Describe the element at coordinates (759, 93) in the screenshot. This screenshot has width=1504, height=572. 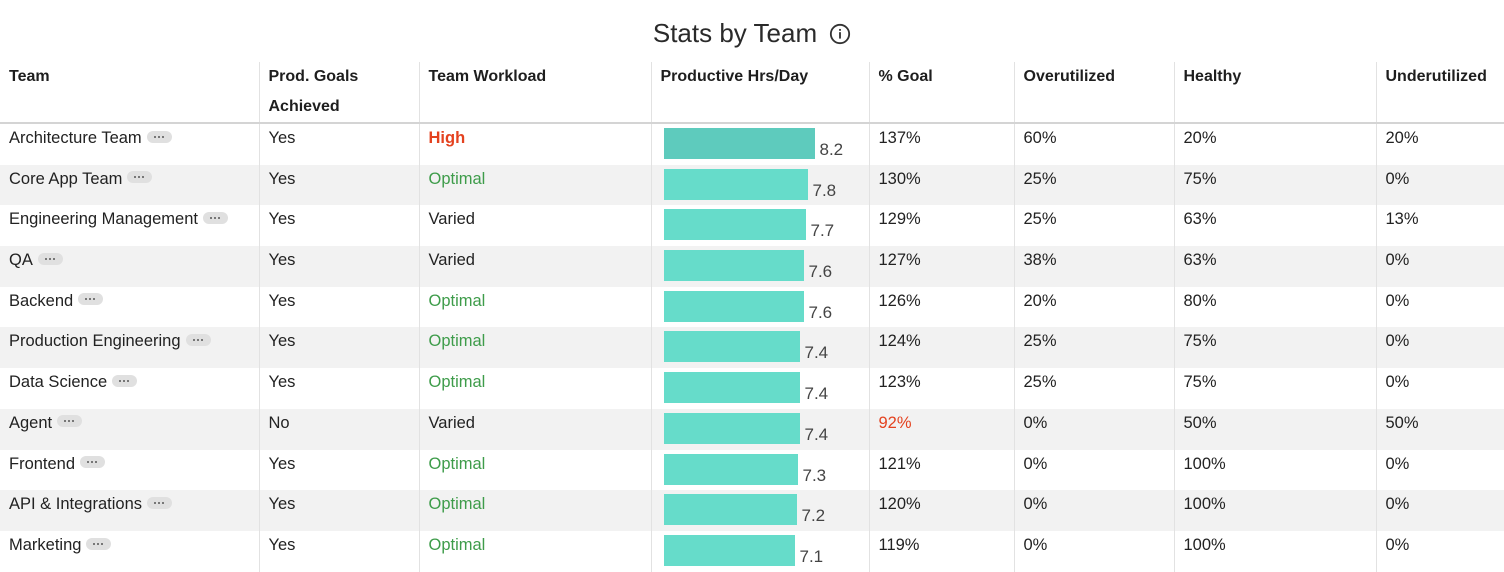
I see `column-header-productive-hrs: Productive Hrs/Day` at that location.